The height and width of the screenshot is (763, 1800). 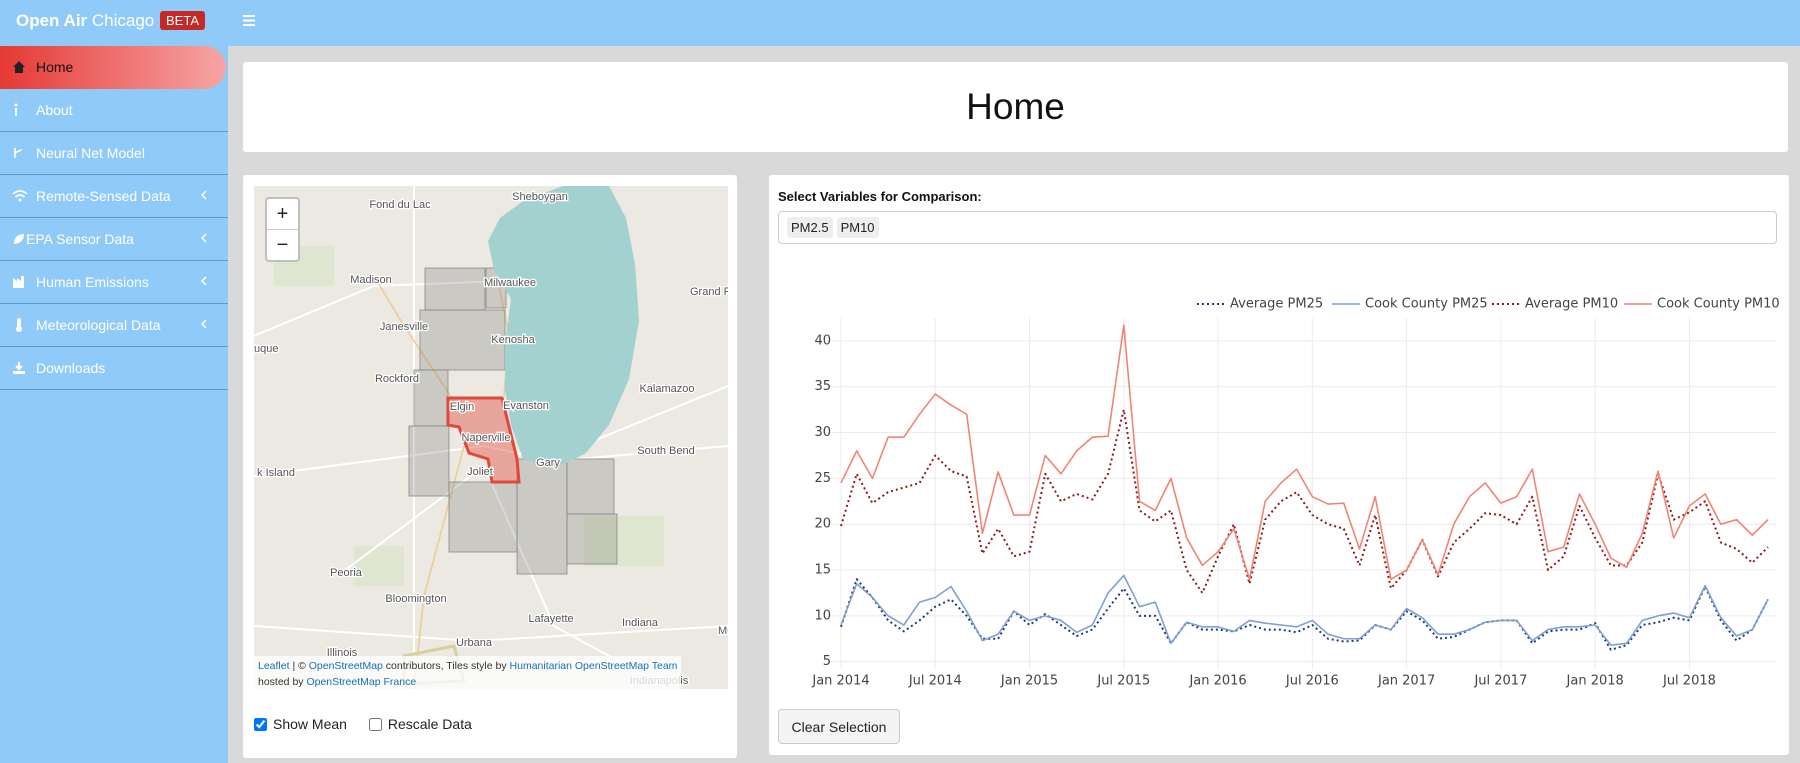 What do you see at coordinates (474, 643) in the screenshot?
I see `map-label: Urbana` at bounding box center [474, 643].